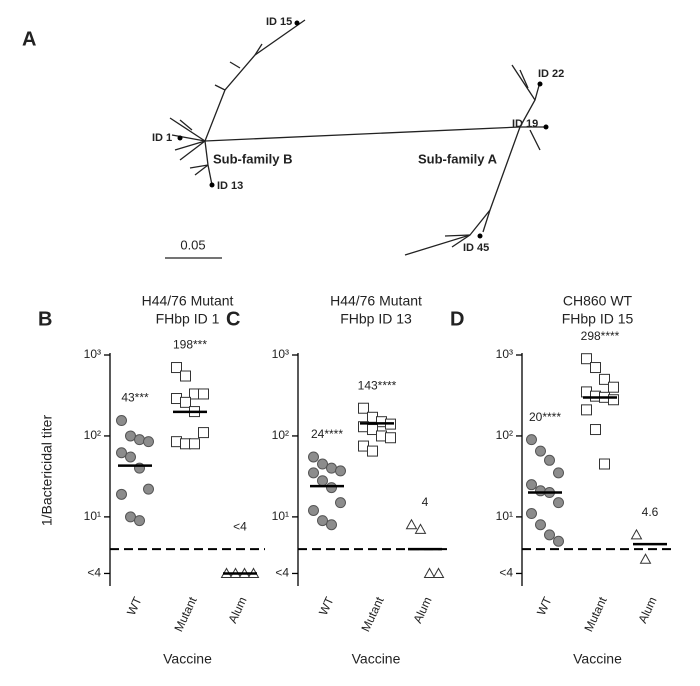 This screenshot has width=700, height=686. What do you see at coordinates (476, 248) in the screenshot?
I see `tree-label: ID 45` at bounding box center [476, 248].